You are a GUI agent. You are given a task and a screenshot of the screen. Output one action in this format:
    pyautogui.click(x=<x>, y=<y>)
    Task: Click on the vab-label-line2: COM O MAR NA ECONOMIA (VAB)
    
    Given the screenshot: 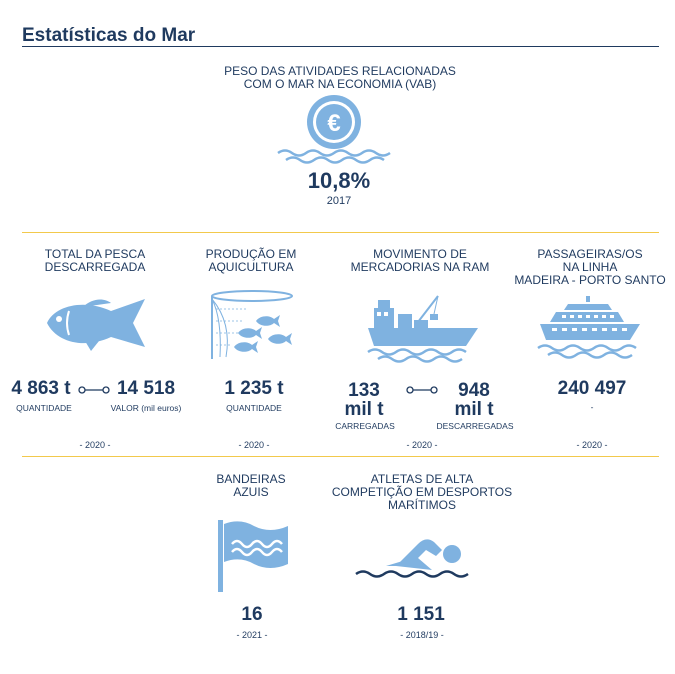 What is the action you would take?
    pyautogui.click(x=340, y=84)
    